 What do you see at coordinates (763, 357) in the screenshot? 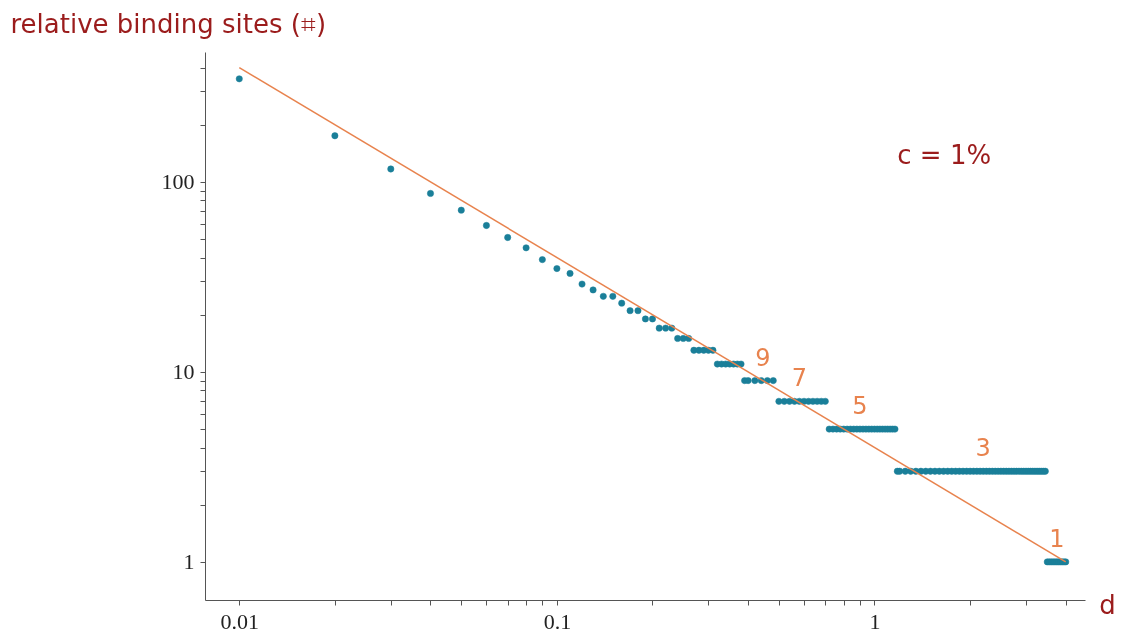
I see `annotation: 9` at bounding box center [763, 357].